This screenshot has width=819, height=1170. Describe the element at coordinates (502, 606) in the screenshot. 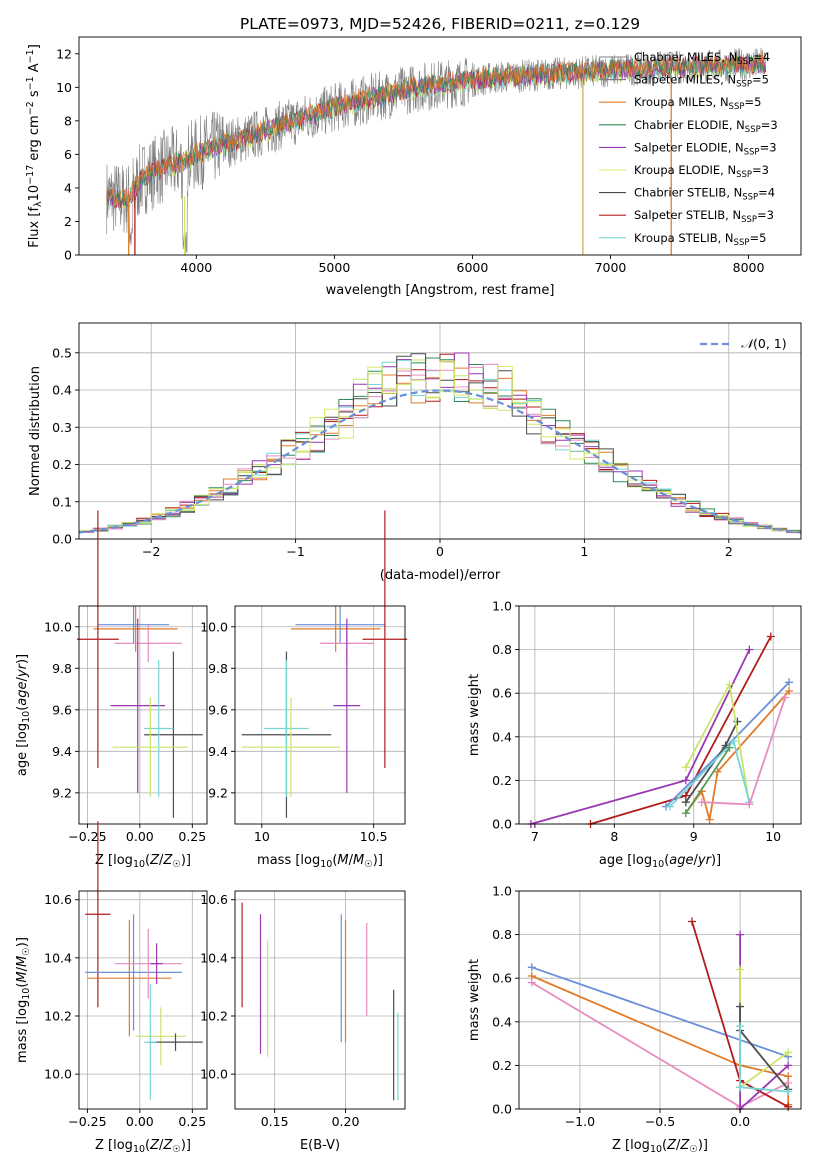

I see `y-tick-label: 1.0` at that location.